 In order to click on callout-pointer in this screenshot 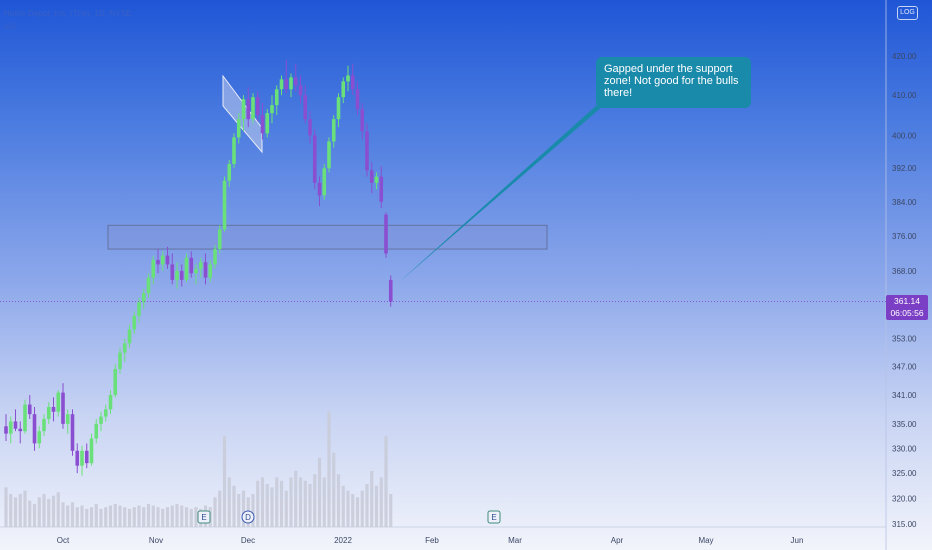, I will do `click(504, 191)`.